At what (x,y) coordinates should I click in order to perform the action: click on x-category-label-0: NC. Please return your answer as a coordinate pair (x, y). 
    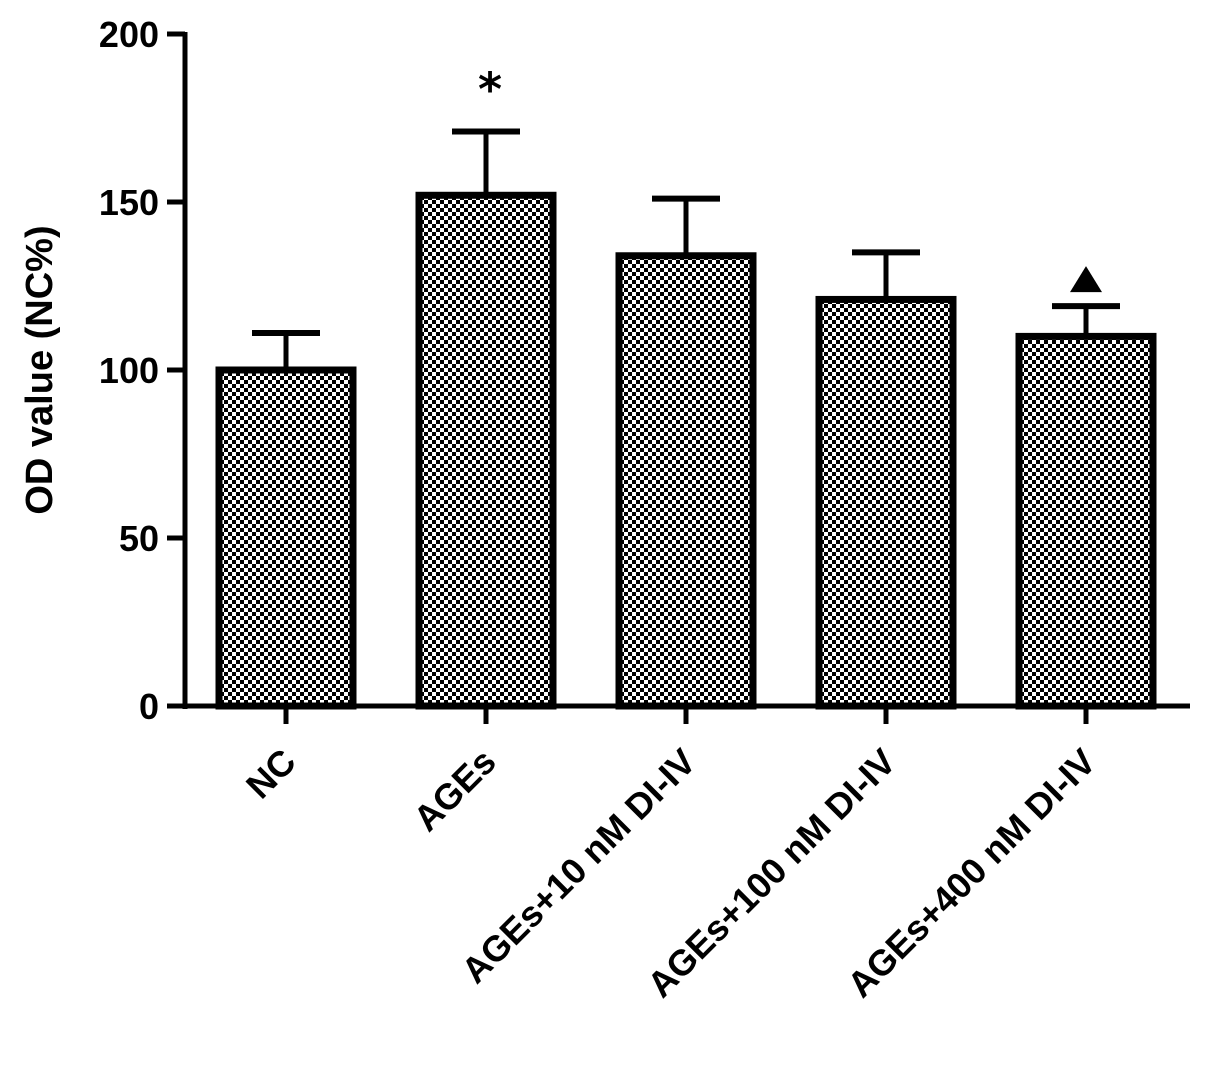
    Looking at the image, I should click on (271, 774).